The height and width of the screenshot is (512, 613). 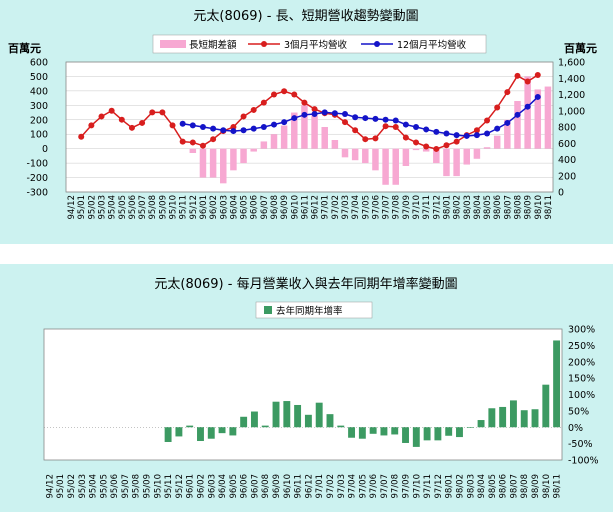 I want to click on chart1-x-tick-label: 95/03, so click(x=103, y=207).